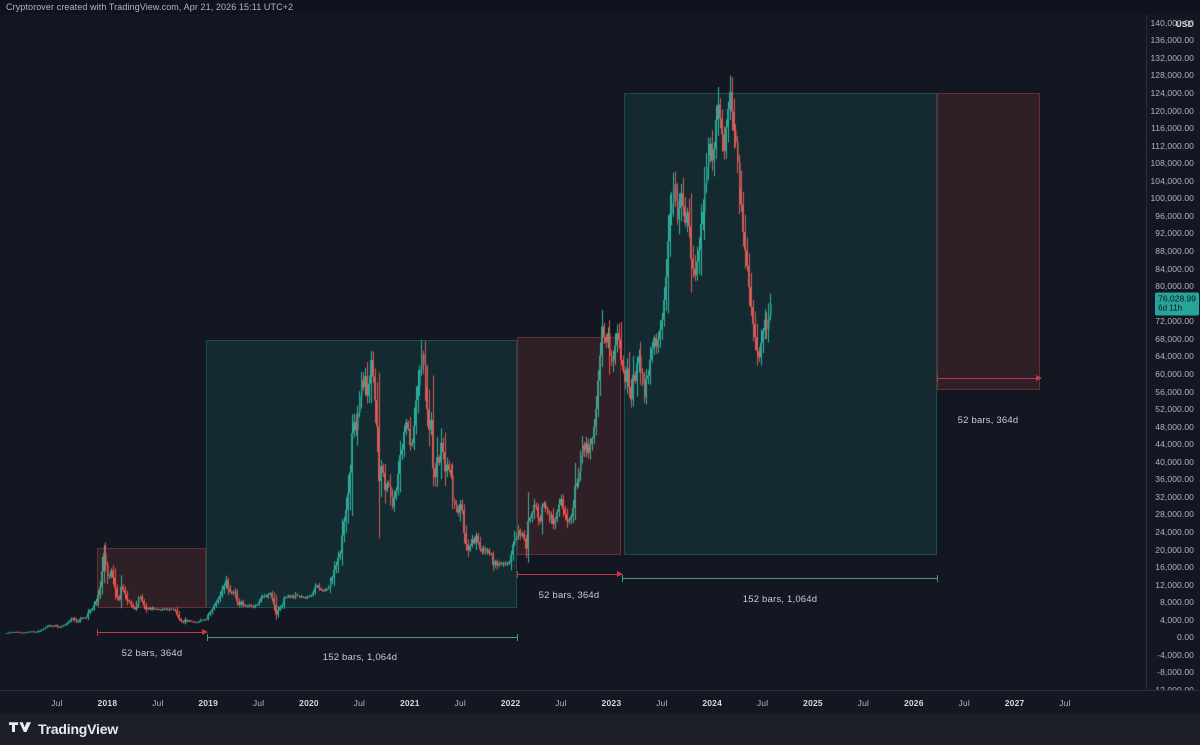 The image size is (1200, 745). Describe the element at coordinates (78, 729) in the screenshot. I see `tradingview-wordmark: TradingView` at that location.